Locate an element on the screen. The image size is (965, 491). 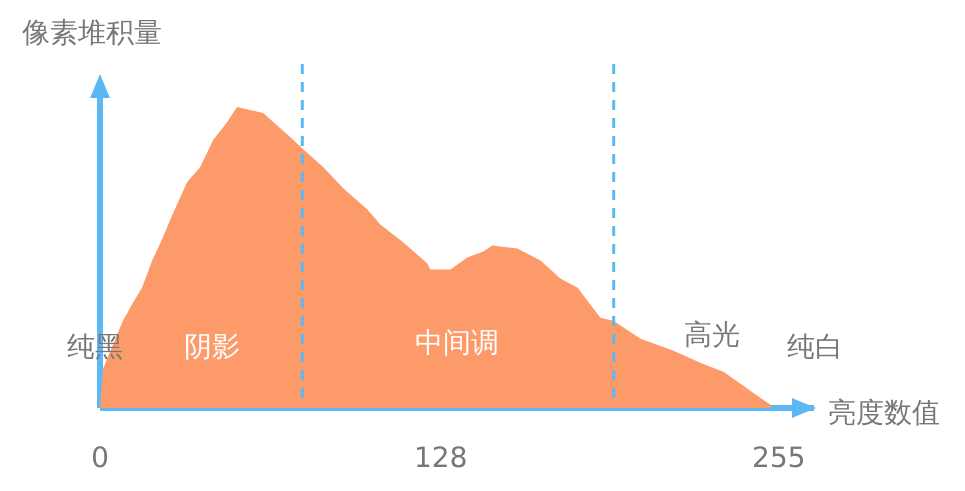
annotation: 中间调 is located at coordinates (457, 342).